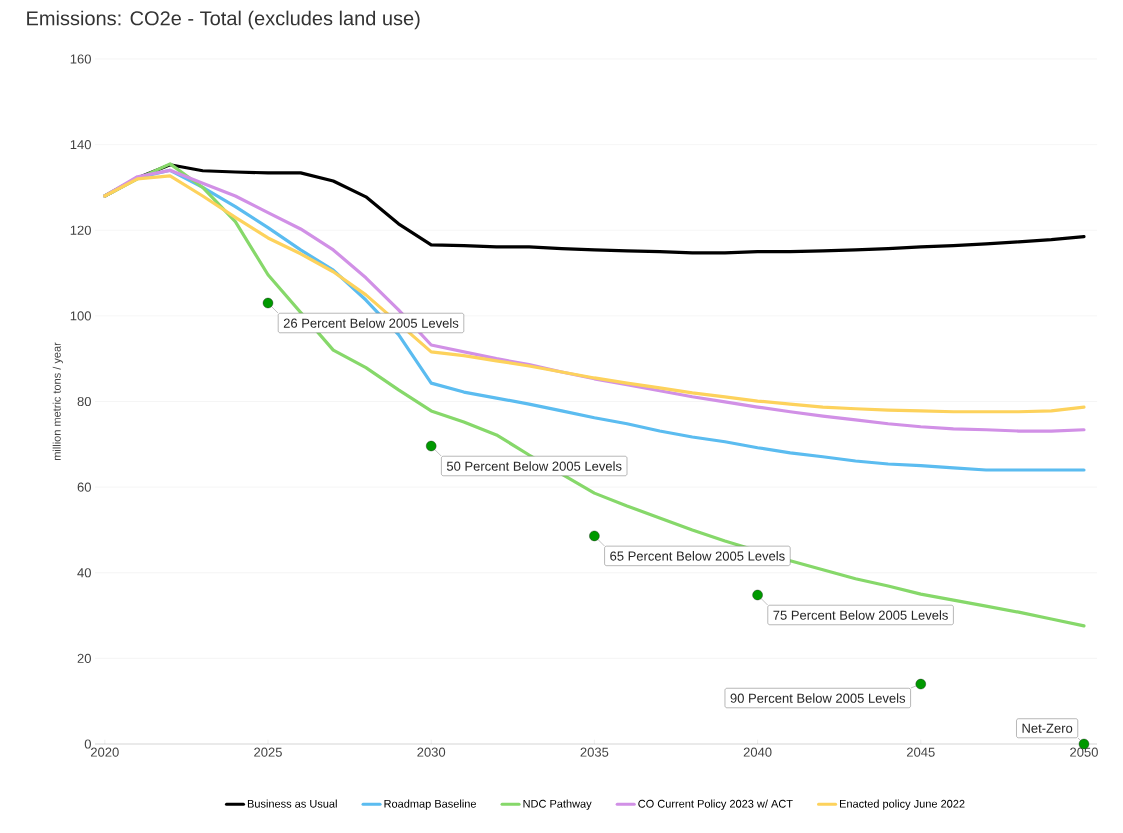 The height and width of the screenshot is (833, 1123). What do you see at coordinates (430, 804) in the screenshot?
I see `legend-label: Roadmap Baseline` at bounding box center [430, 804].